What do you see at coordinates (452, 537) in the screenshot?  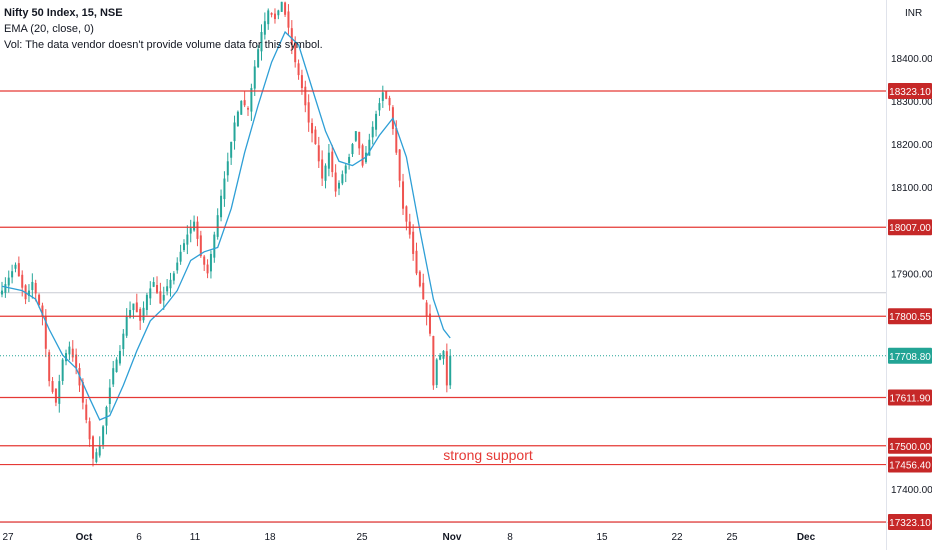 I see `x-tick-label: Nov` at bounding box center [452, 537].